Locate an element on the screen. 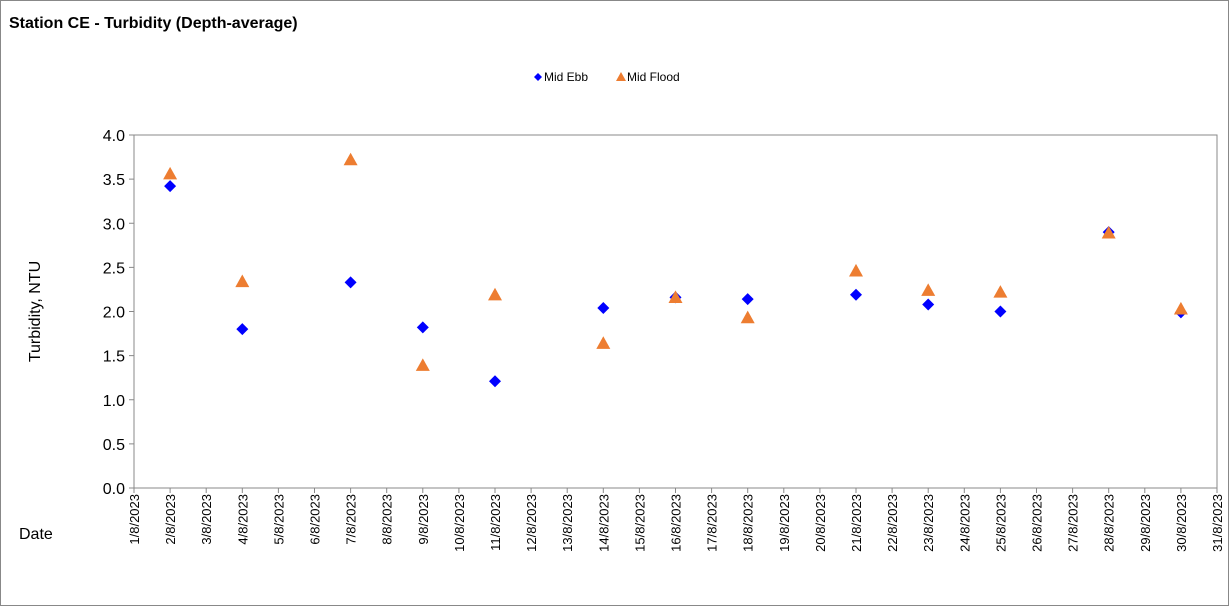 Image resolution: width=1229 pixels, height=606 pixels. x-tick-label: 17/8/2023 is located at coordinates (712, 523).